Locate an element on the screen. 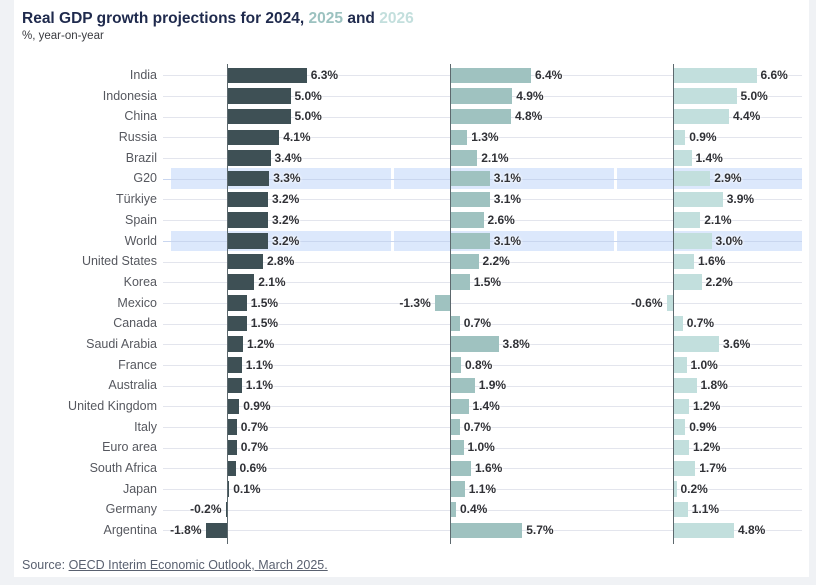 The width and height of the screenshot is (816, 585). bar-2024-united-states is located at coordinates (245, 261).